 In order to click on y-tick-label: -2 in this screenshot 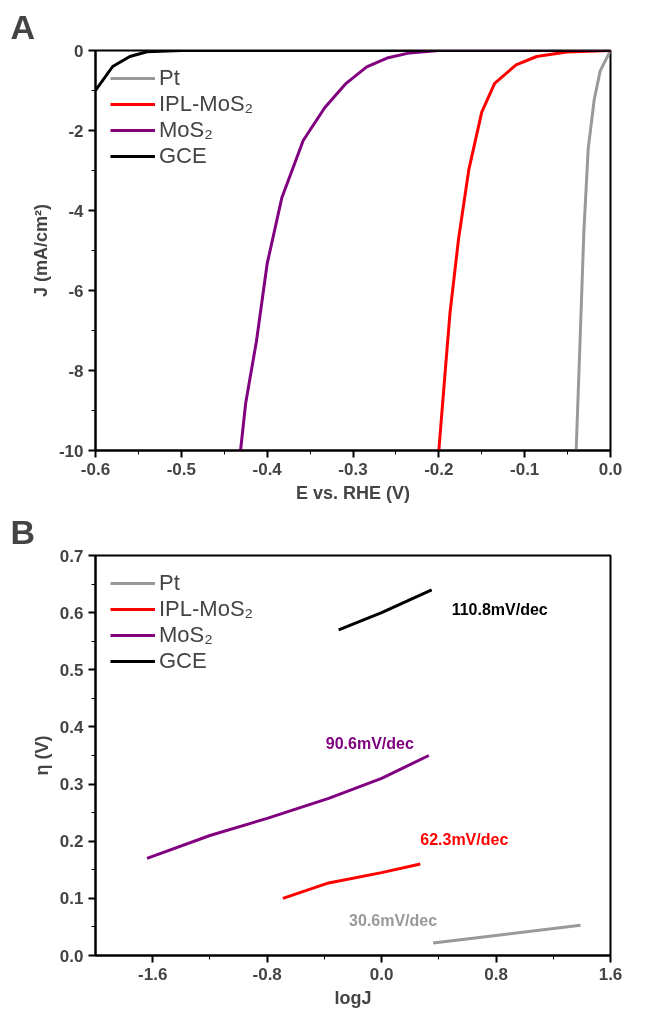, I will do `click(76, 131)`.